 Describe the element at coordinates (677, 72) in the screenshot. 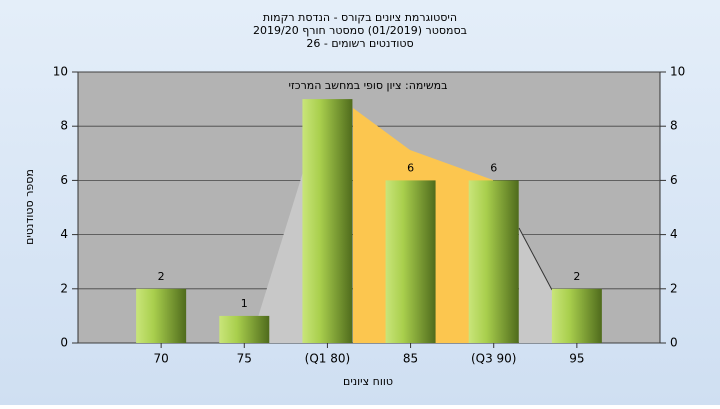

I see `y2-tick-label: 10` at that location.